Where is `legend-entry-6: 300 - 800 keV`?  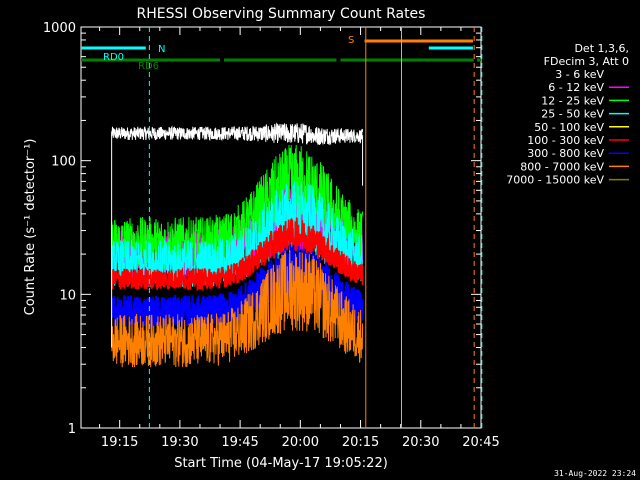
legend-entry-6: 300 - 800 keV is located at coordinates (565, 153).